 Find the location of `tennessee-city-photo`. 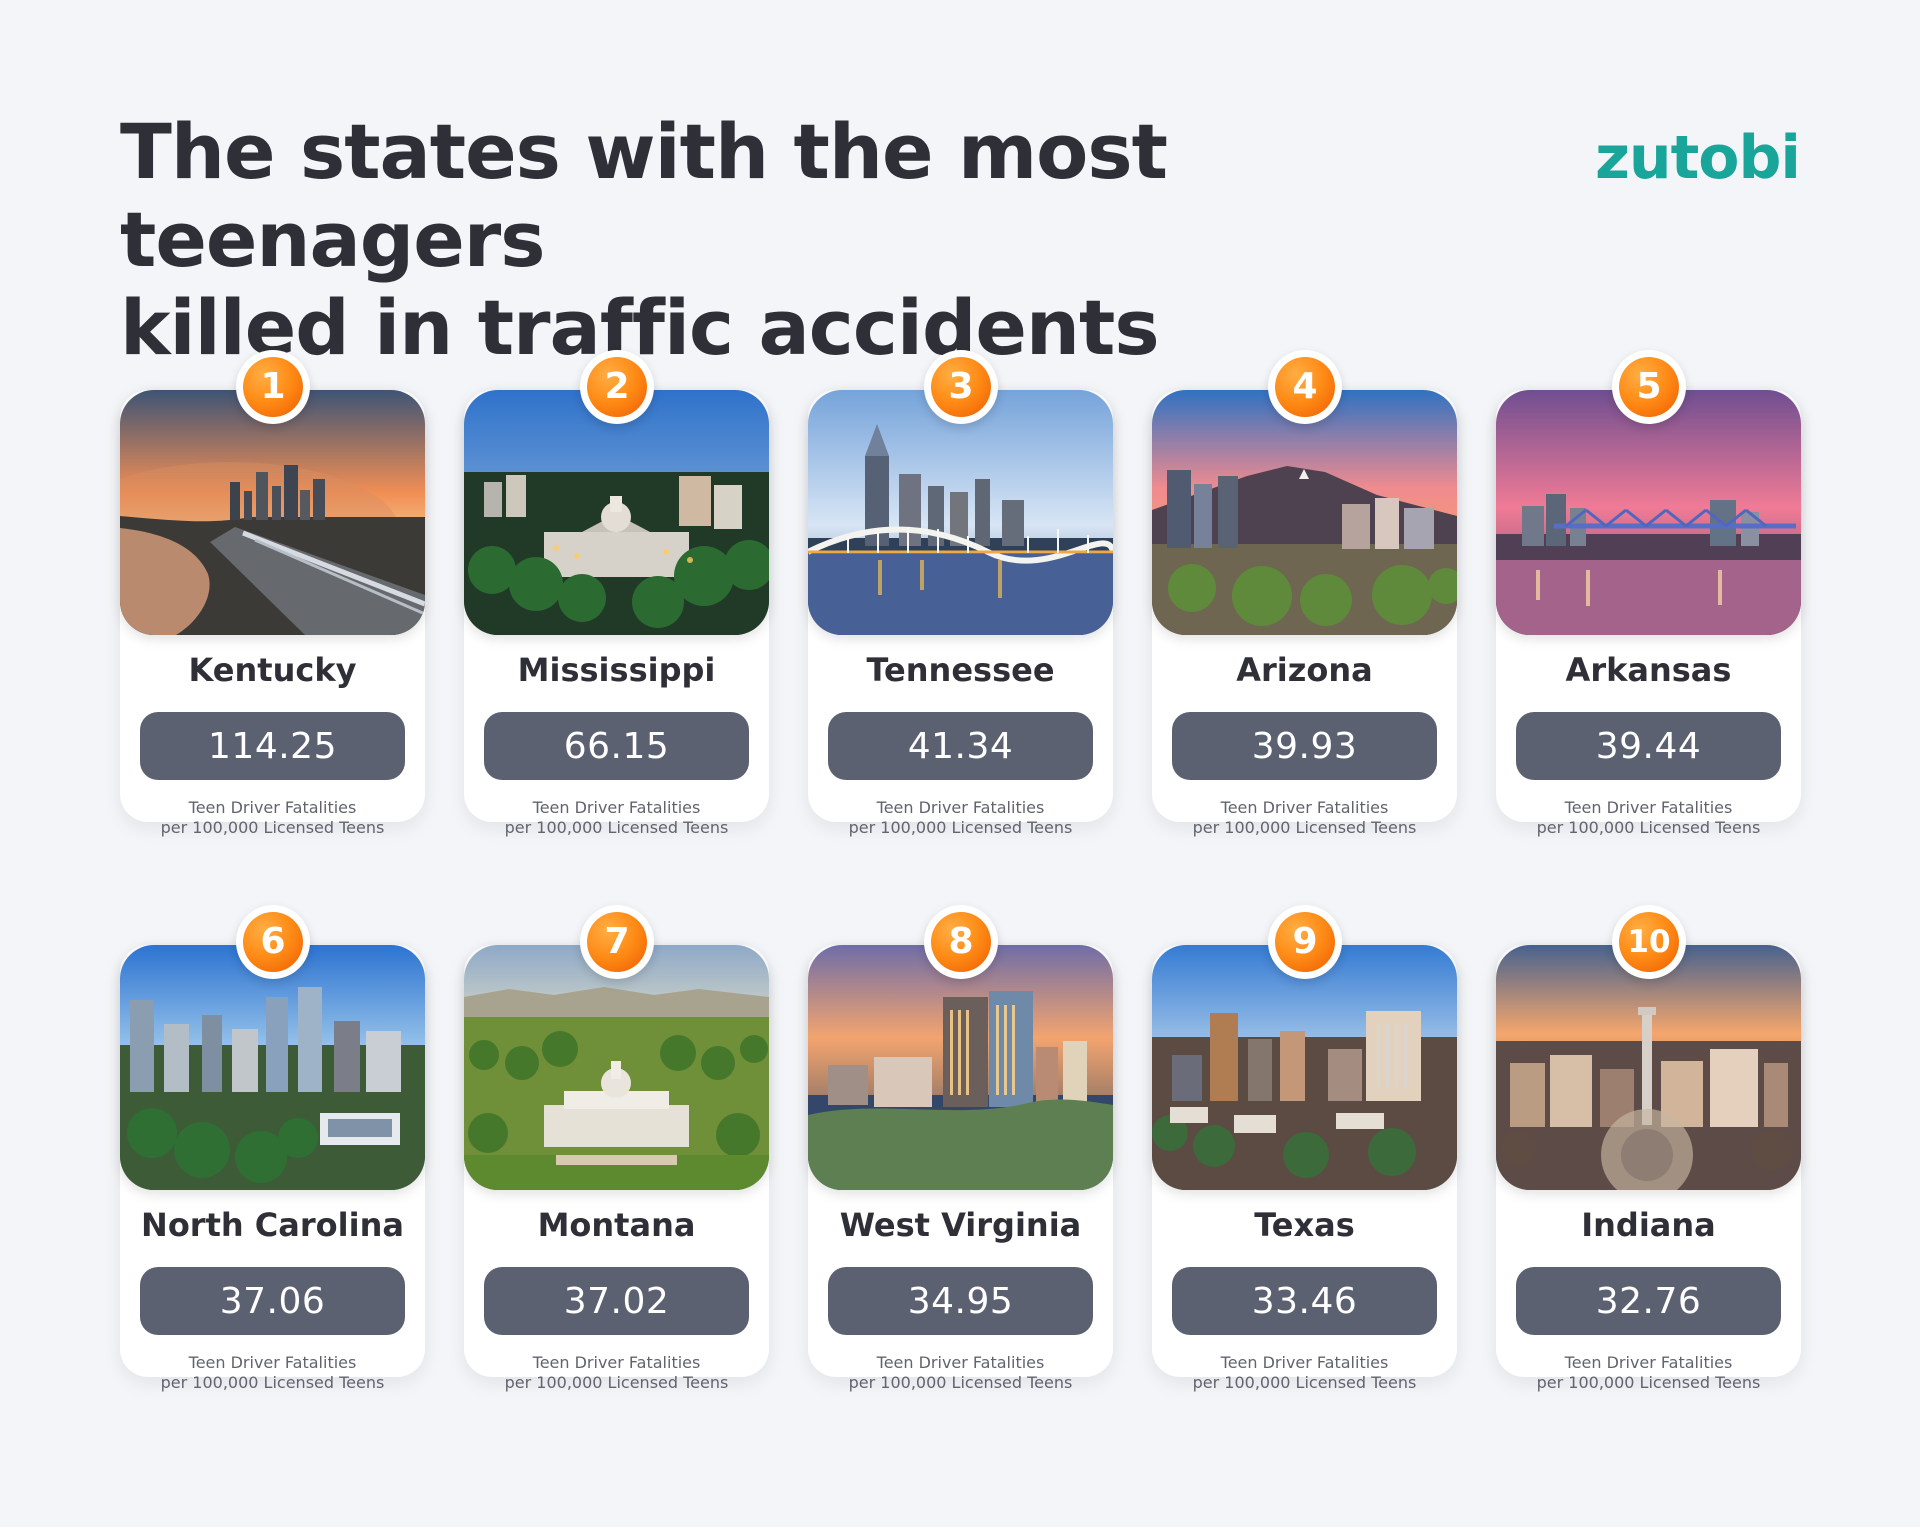

tennessee-city-photo is located at coordinates (960, 512).